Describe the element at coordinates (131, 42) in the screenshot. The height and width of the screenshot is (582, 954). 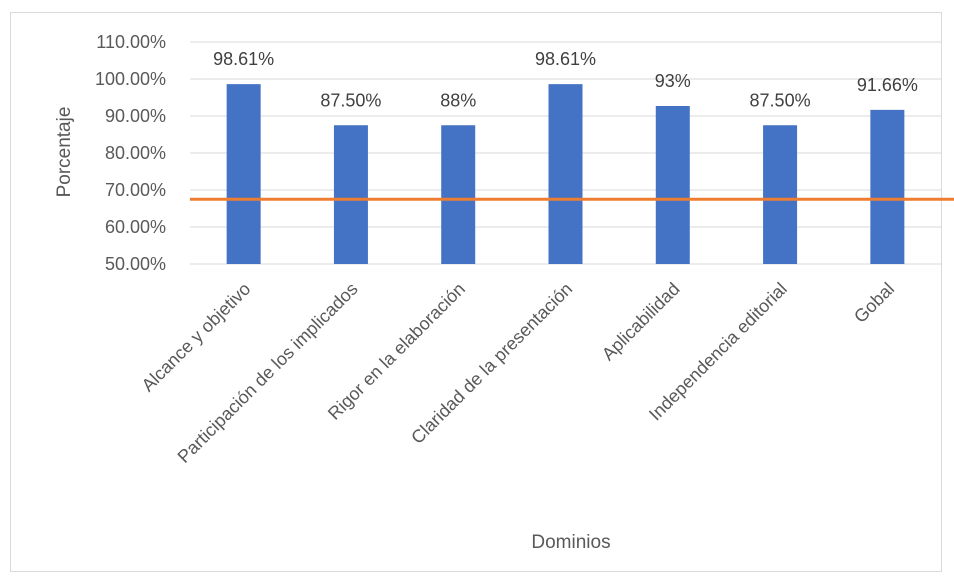
I see `y-tick-label: 110.00%` at that location.